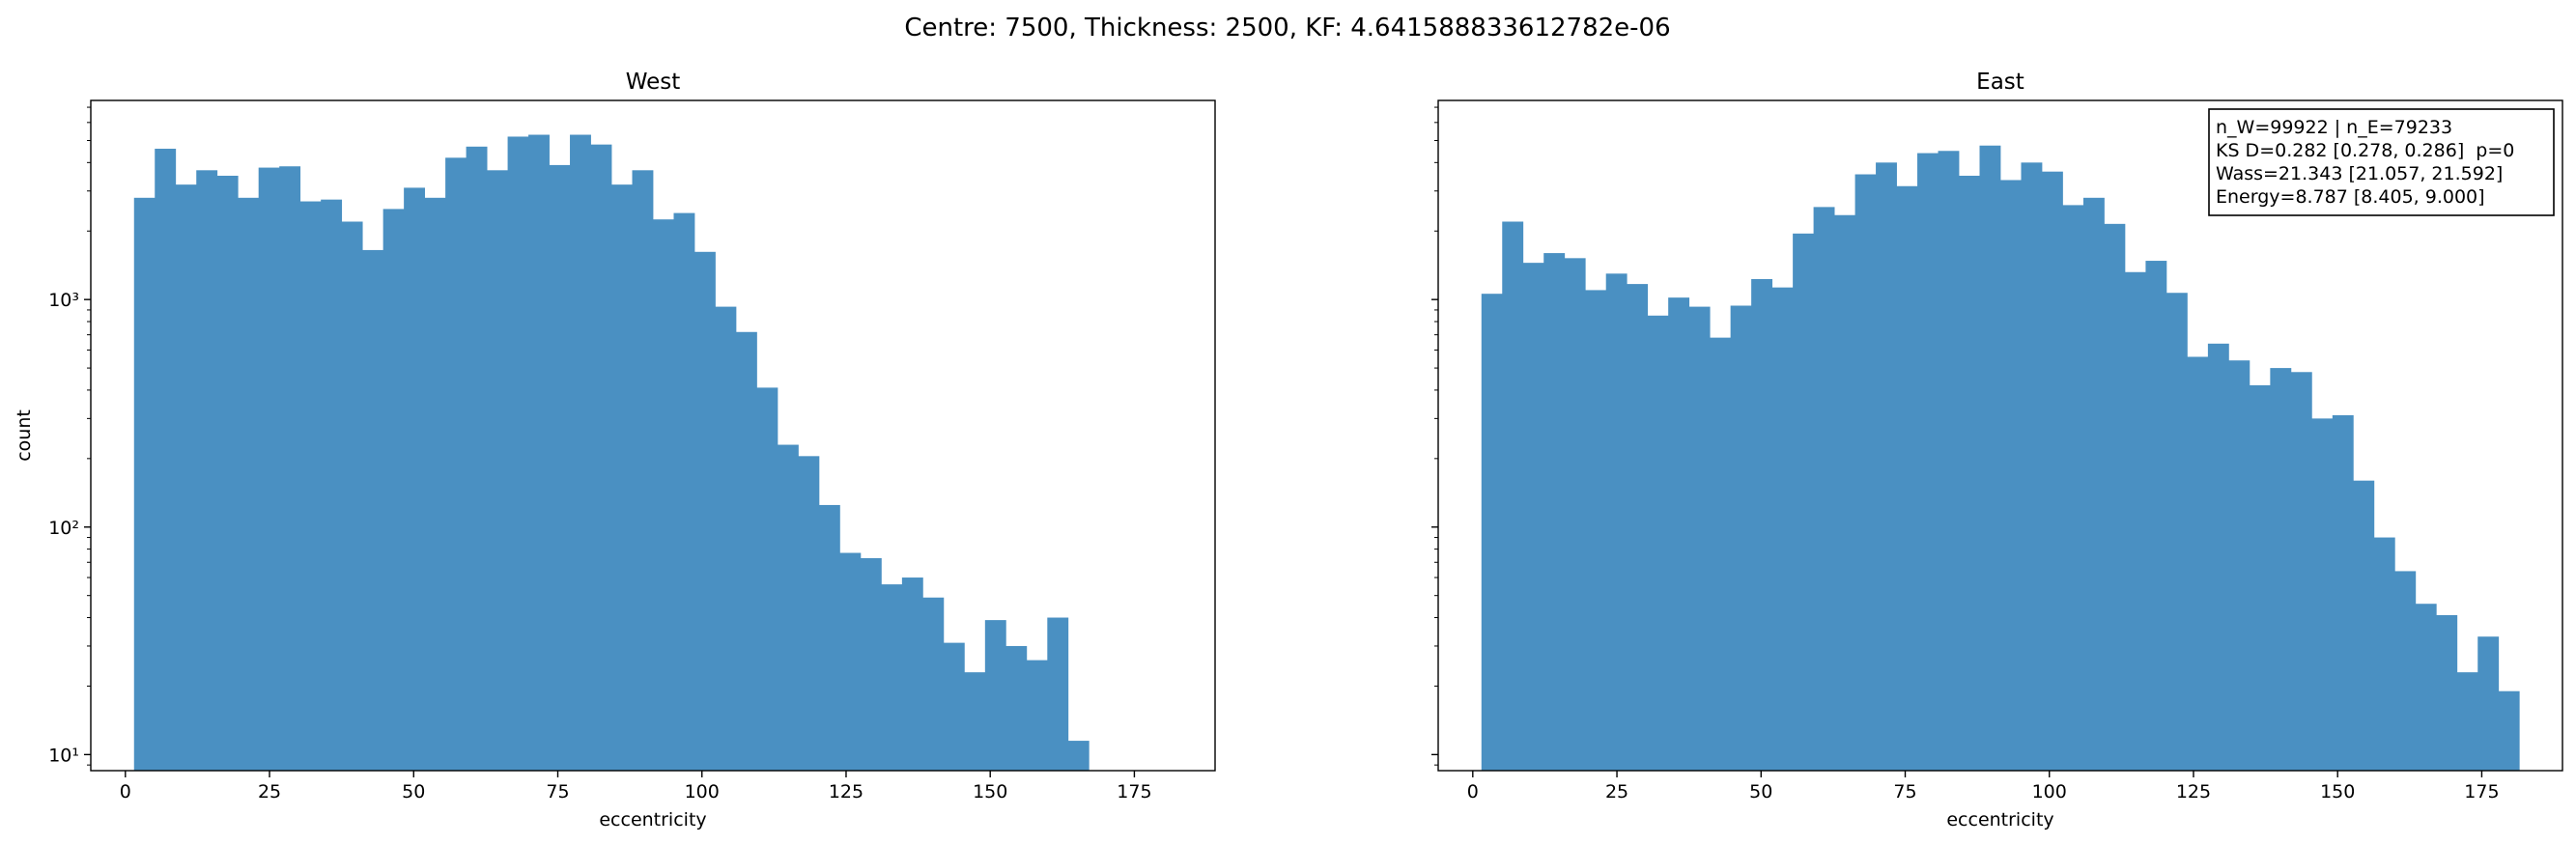 Image resolution: width=2576 pixels, height=845 pixels. What do you see at coordinates (557, 792) in the screenshot?
I see `west-x-tick-label: 75` at bounding box center [557, 792].